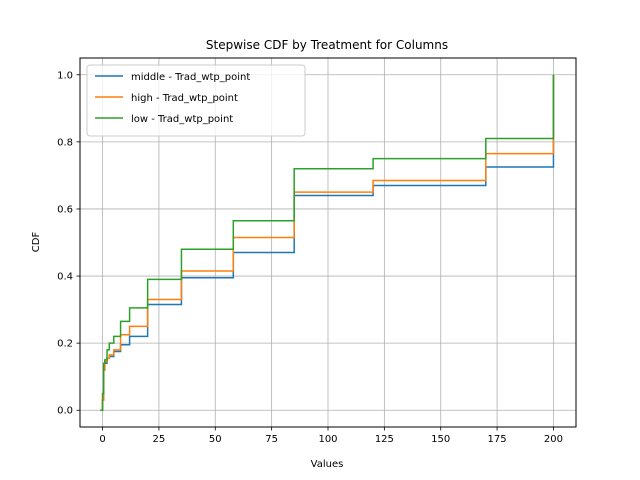  Describe the element at coordinates (182, 119) in the screenshot. I see `legend-label-2: low - Trad_wtp_point` at that location.